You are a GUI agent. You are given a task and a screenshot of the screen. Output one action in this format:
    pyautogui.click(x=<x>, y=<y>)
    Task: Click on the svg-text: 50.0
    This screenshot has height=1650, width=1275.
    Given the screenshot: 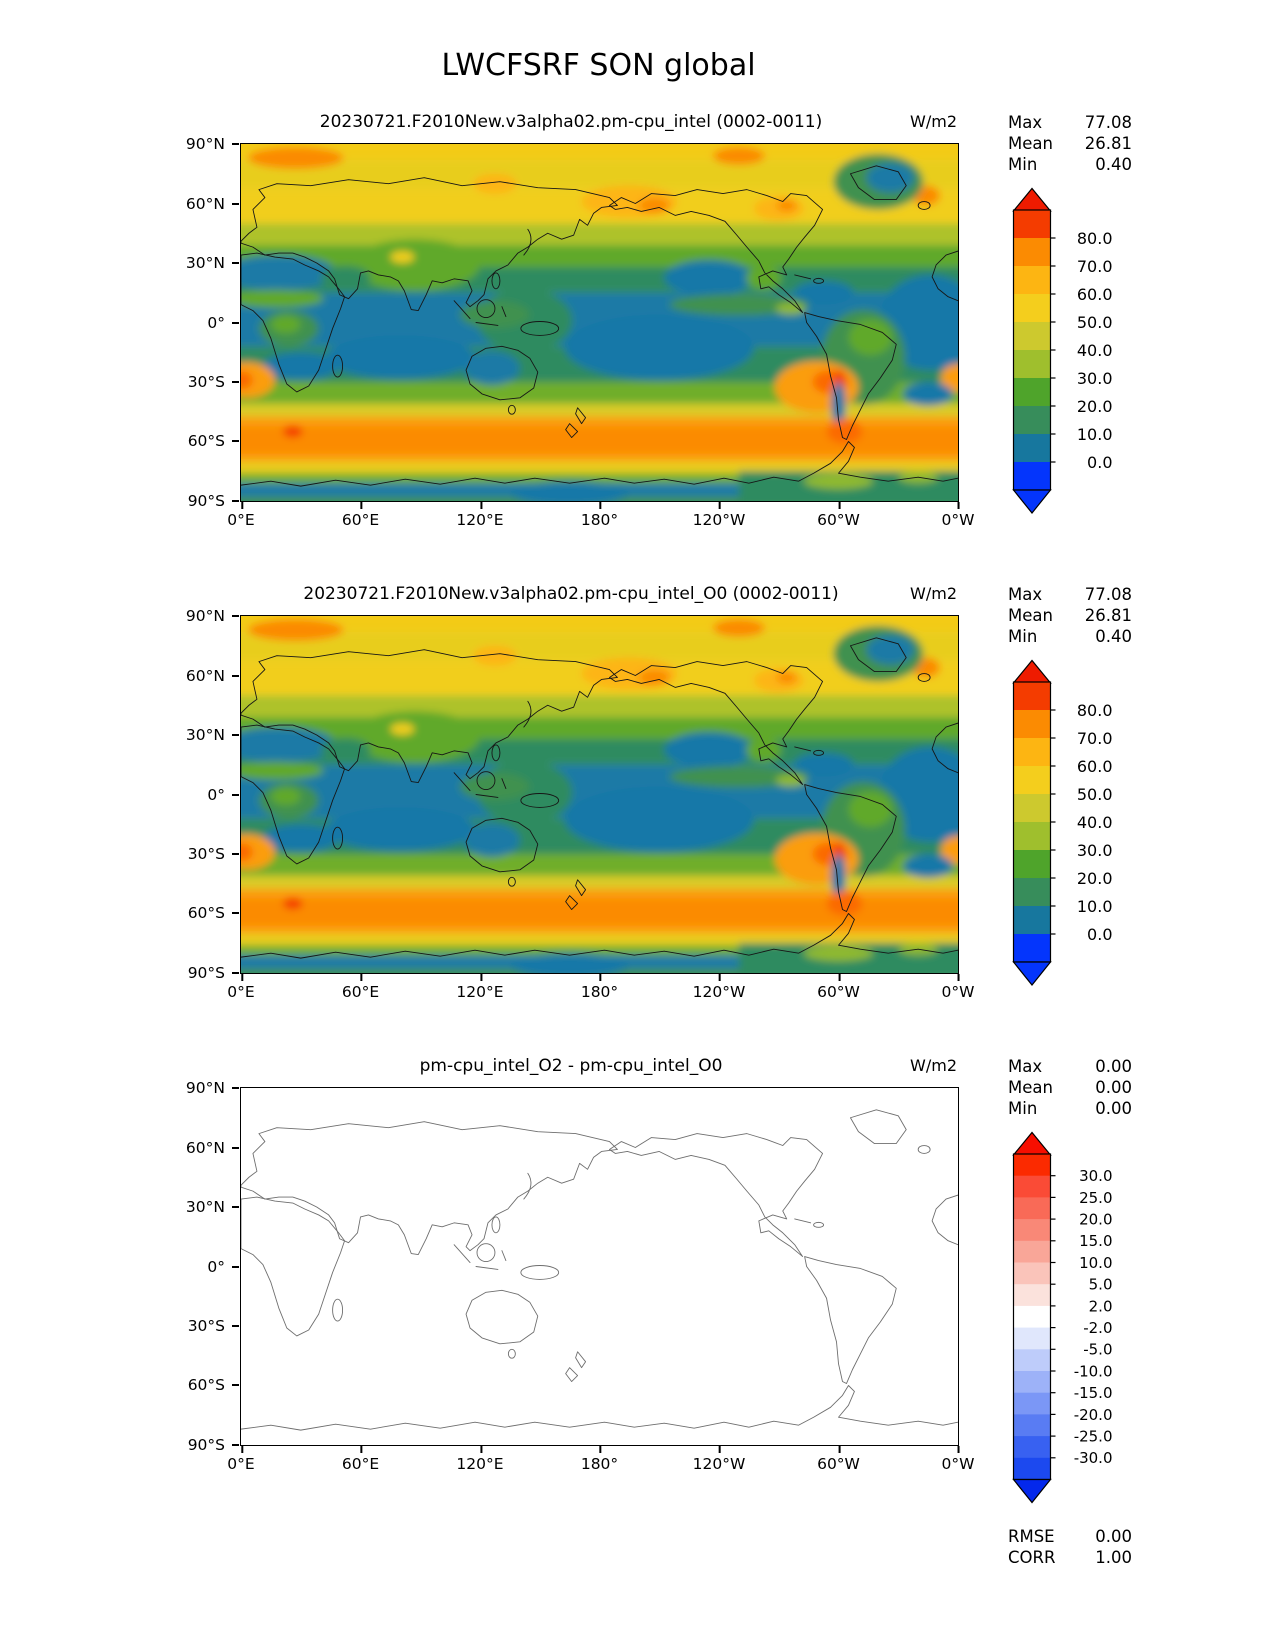 What is the action you would take?
    pyautogui.click(x=1095, y=794)
    